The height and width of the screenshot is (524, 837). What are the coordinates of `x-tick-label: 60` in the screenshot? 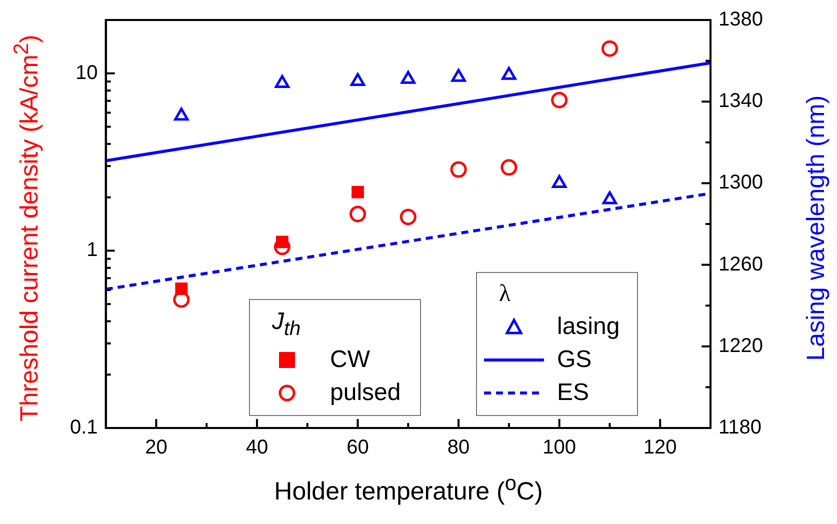 It's located at (357, 447).